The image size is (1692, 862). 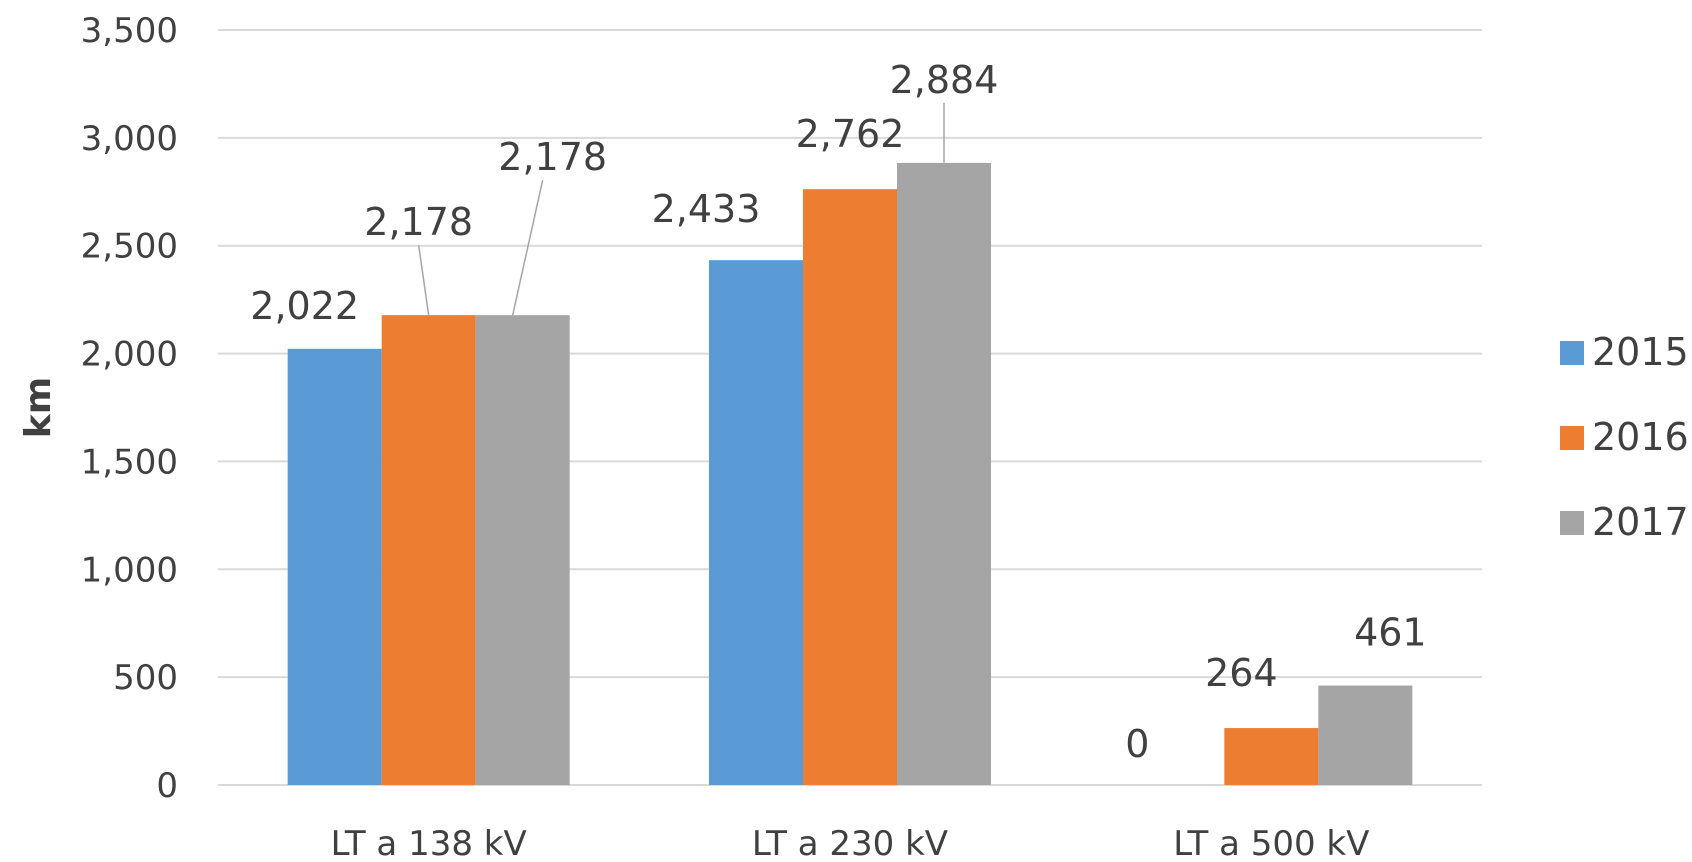 I want to click on data-label: 2,433, so click(x=706, y=209).